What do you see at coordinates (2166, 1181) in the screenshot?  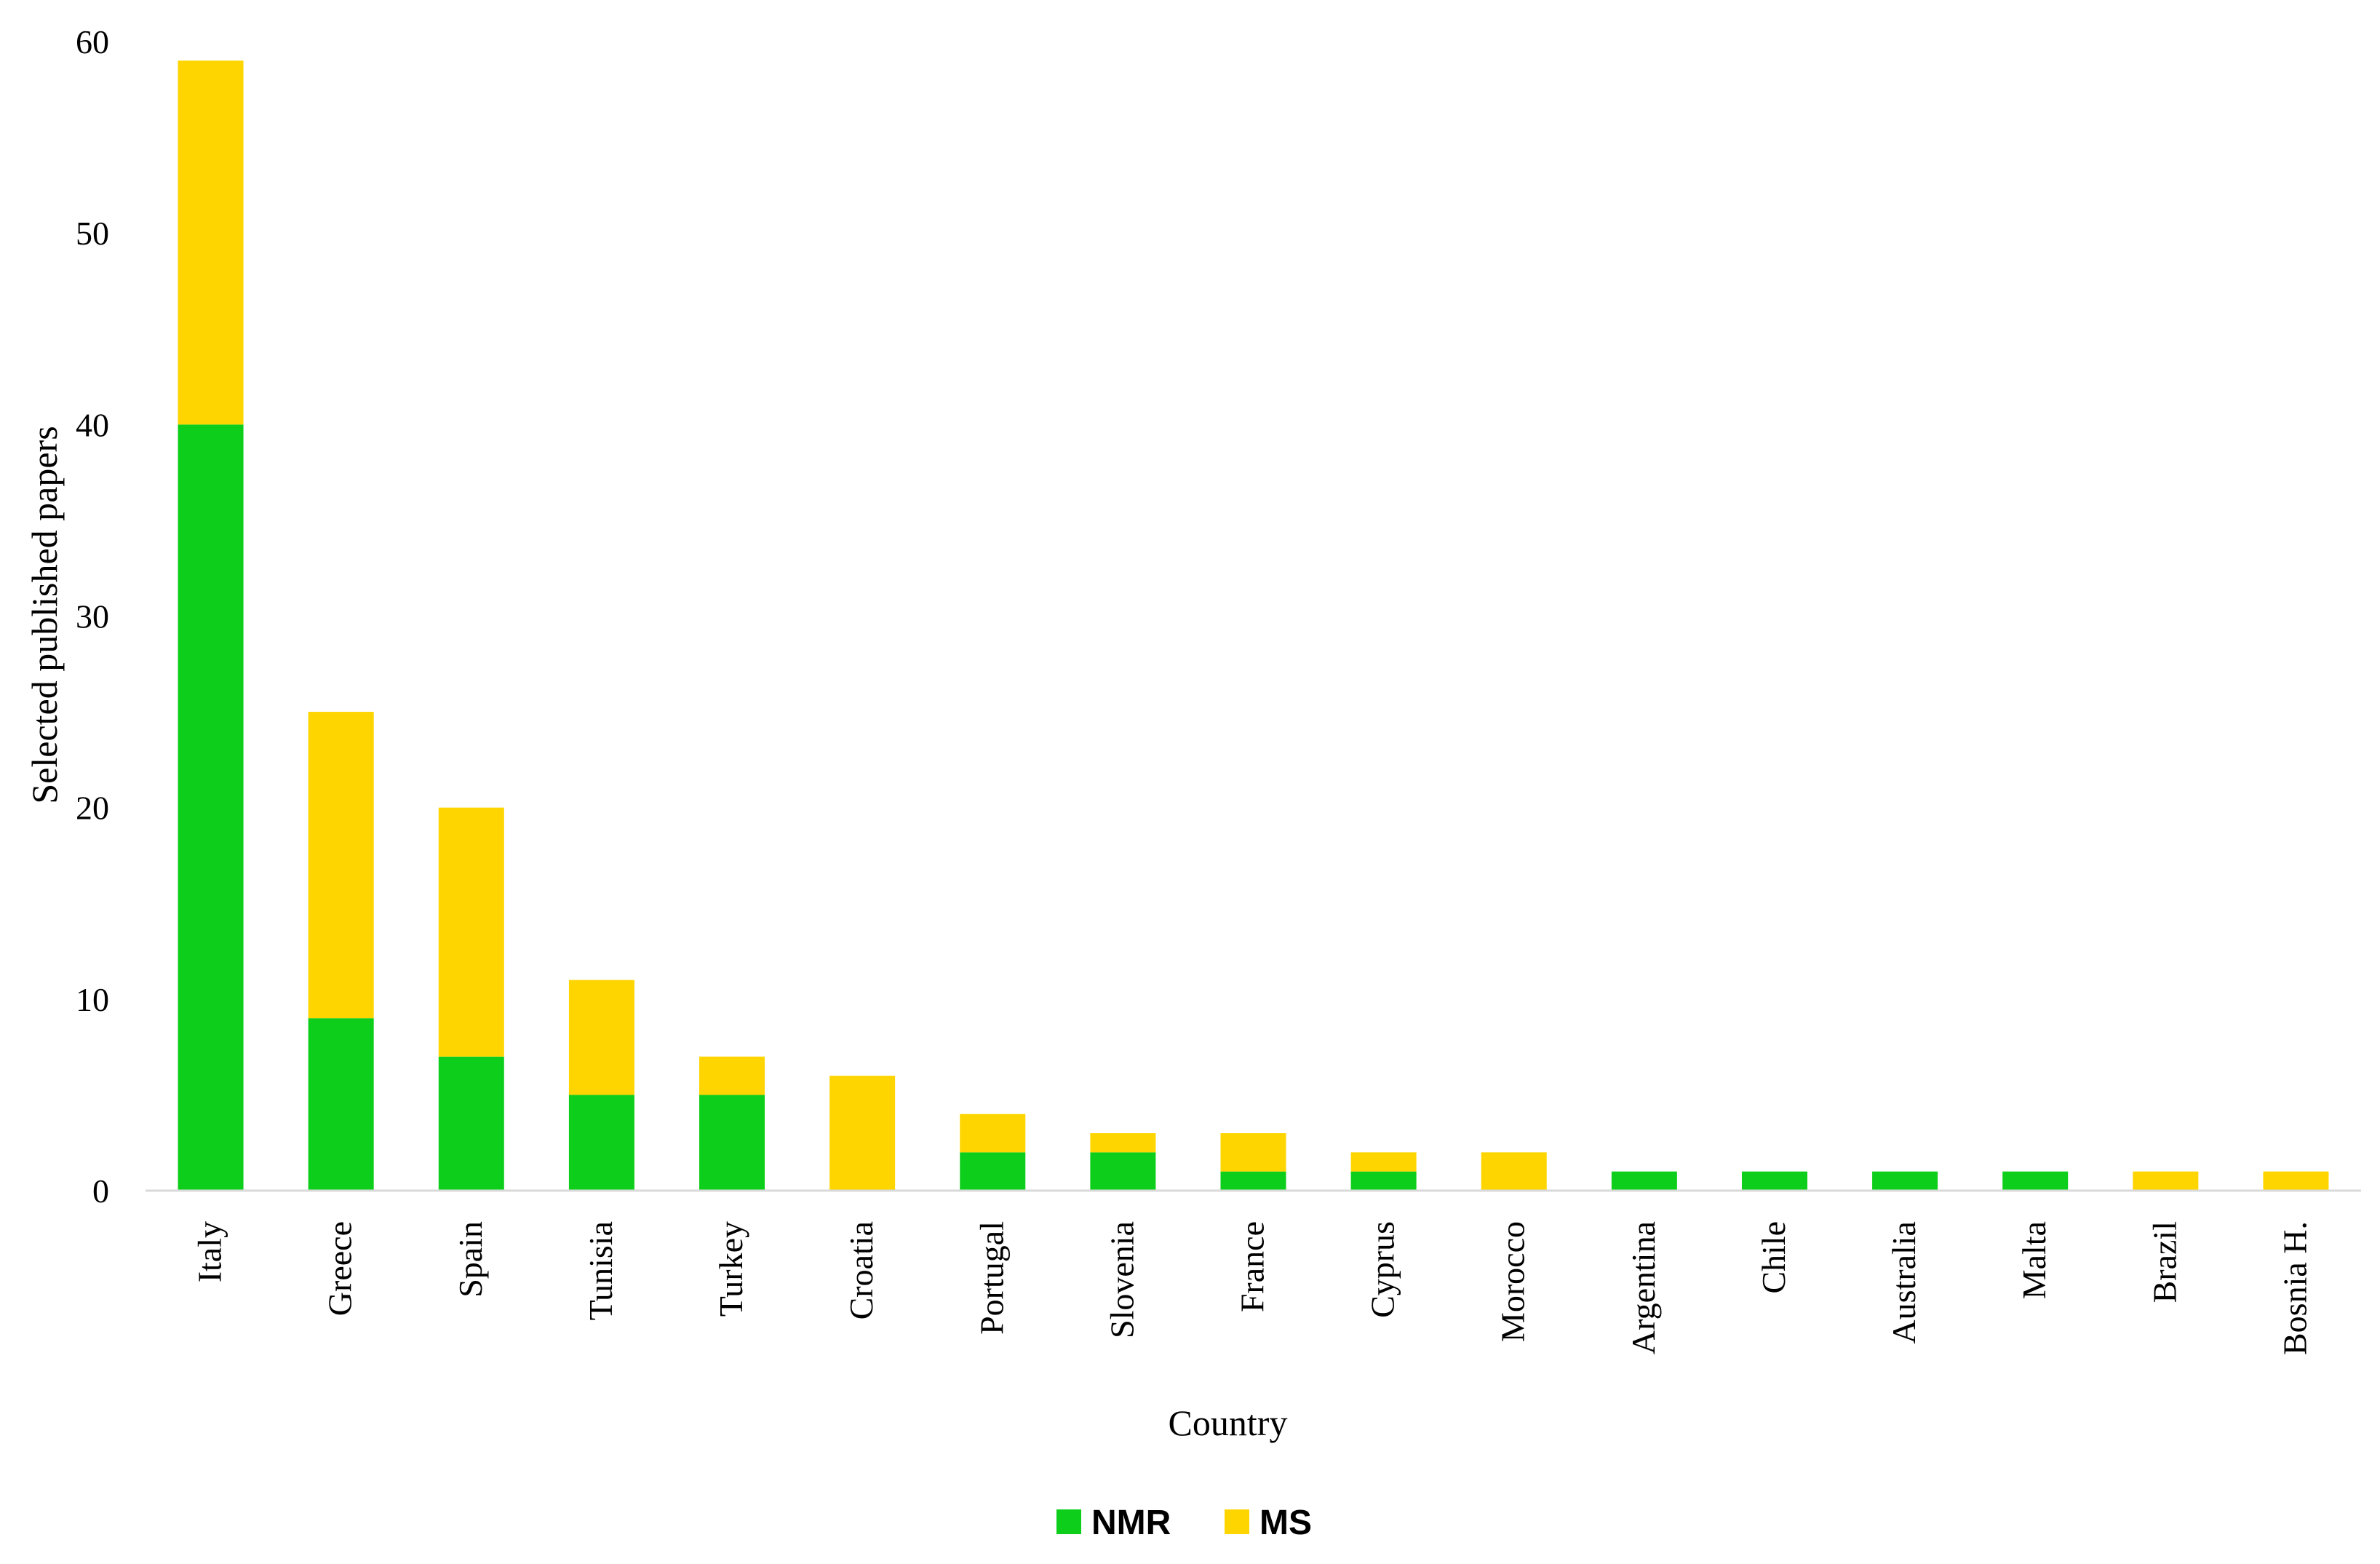 I see `bar-ms-brazil` at bounding box center [2166, 1181].